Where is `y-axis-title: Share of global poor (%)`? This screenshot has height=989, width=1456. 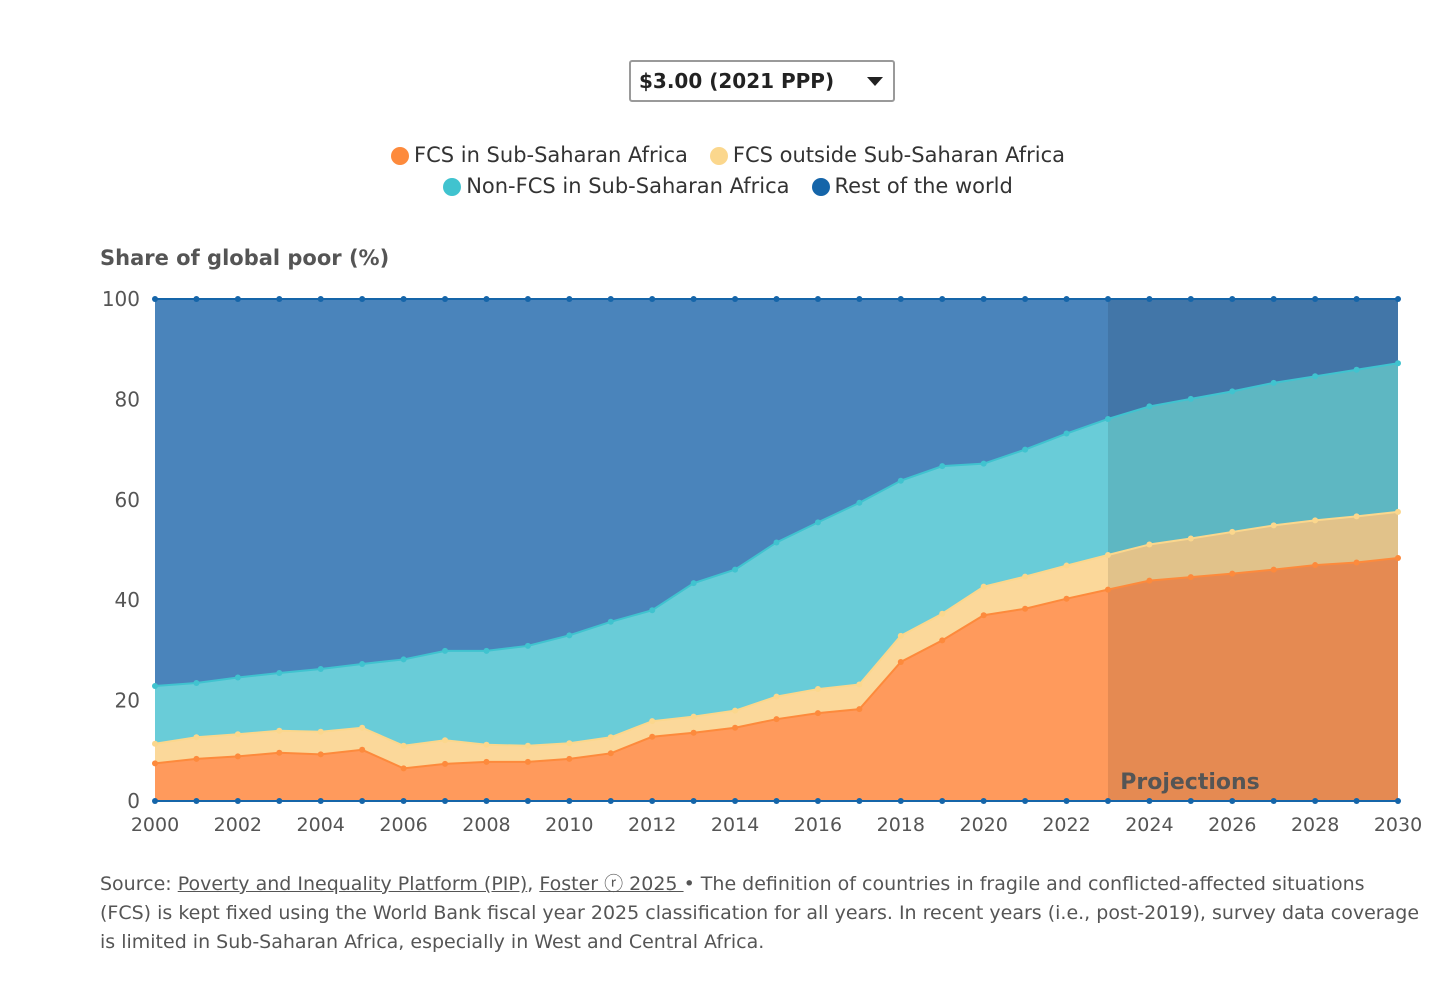 y-axis-title: Share of global poor (%) is located at coordinates (245, 258).